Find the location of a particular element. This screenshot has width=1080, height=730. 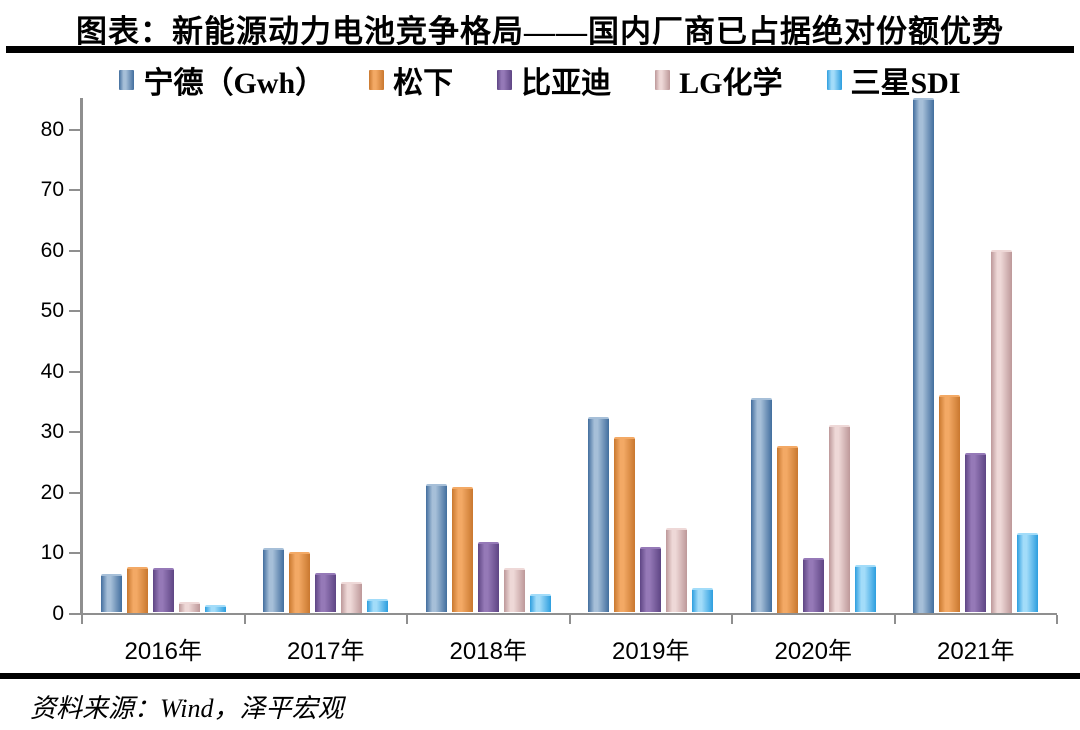

bar-2017年-三星SDI is located at coordinates (378, 605).